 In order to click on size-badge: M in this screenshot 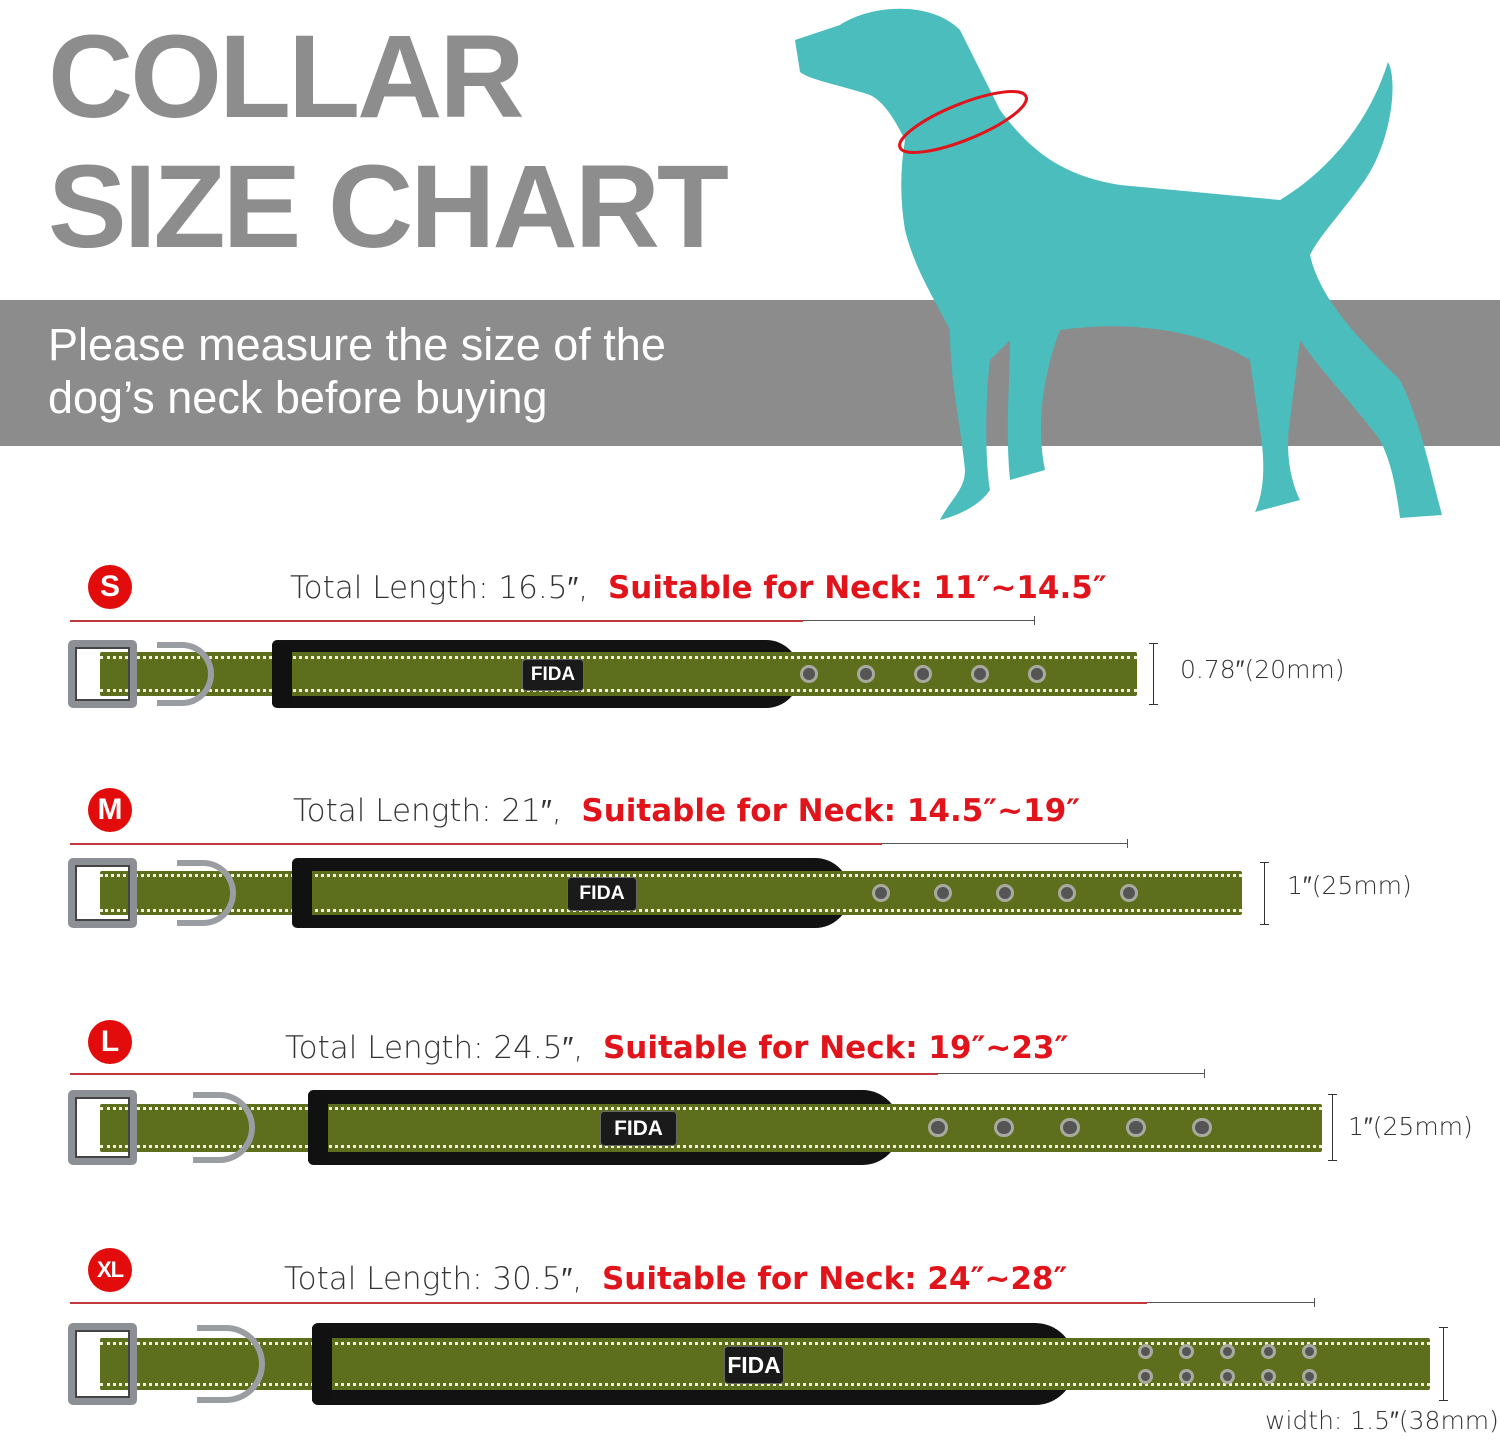, I will do `click(110, 810)`.